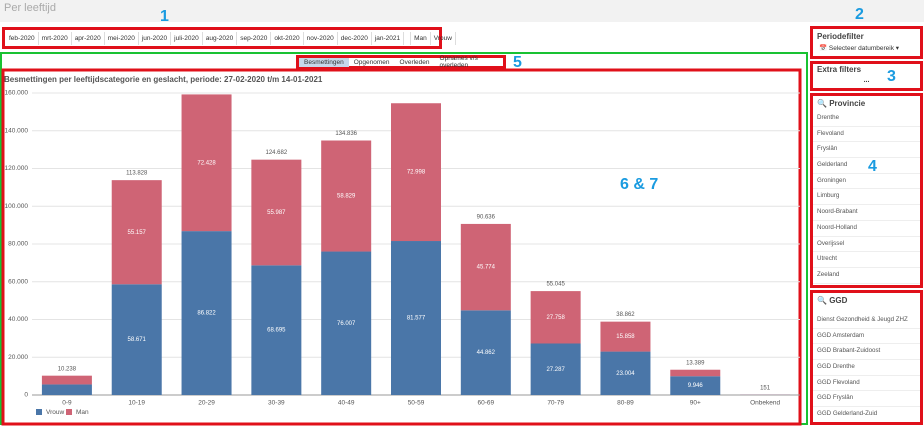 The image size is (924, 426). What do you see at coordinates (486, 218) in the screenshot?
I see `total-label: 90.636` at bounding box center [486, 218].